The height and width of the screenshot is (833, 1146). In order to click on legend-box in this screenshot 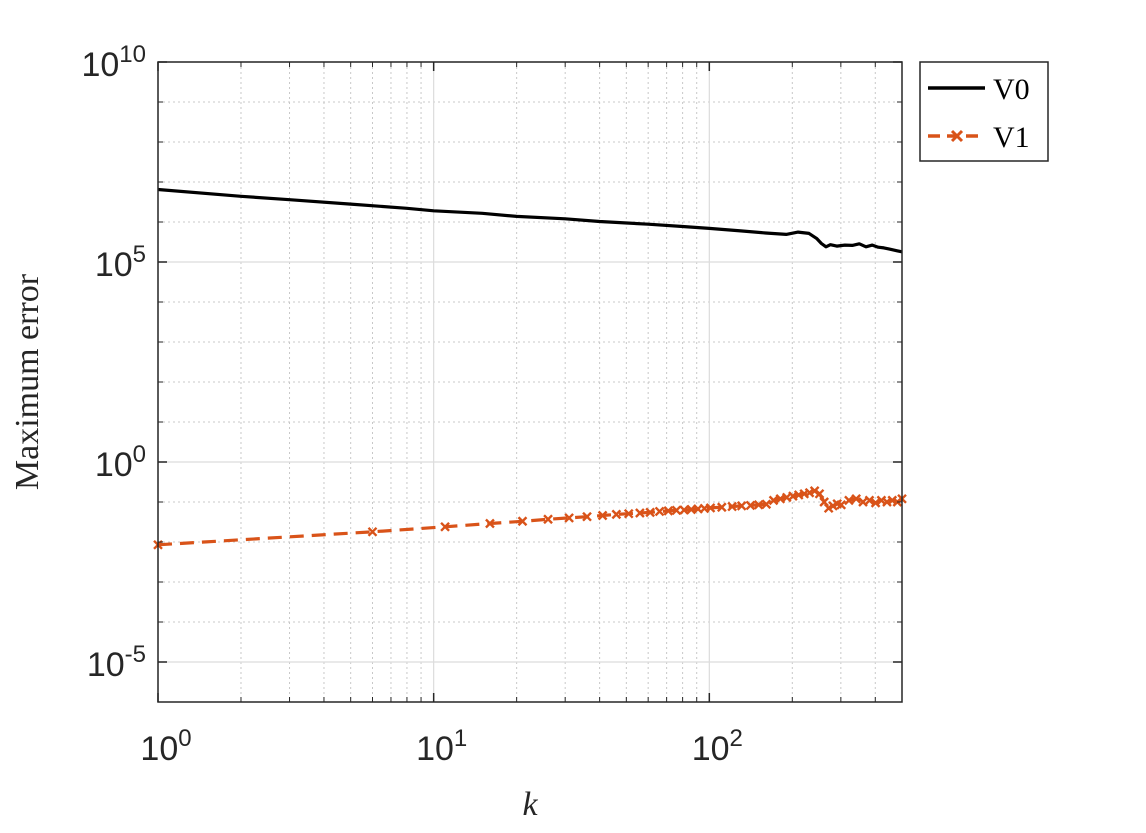, I will do `click(984, 111)`.